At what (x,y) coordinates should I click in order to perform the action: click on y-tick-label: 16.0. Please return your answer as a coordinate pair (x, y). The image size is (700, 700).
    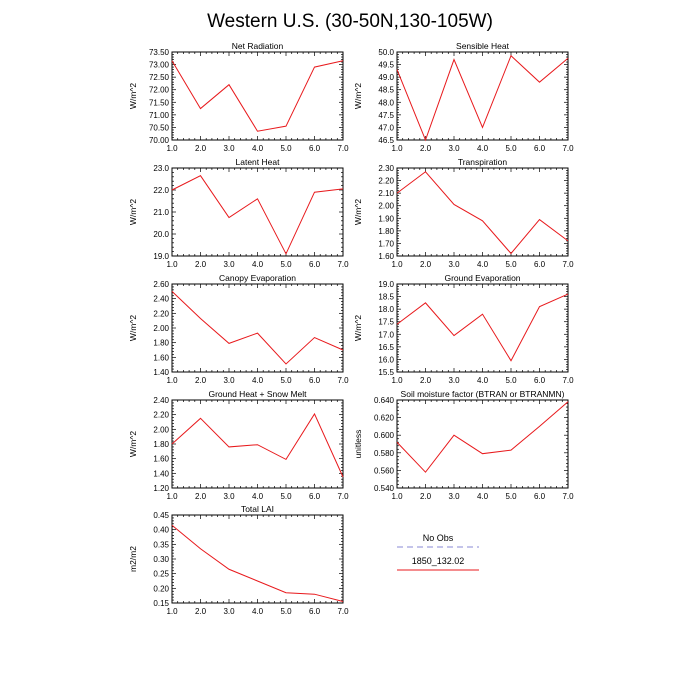
    Looking at the image, I should click on (386, 359).